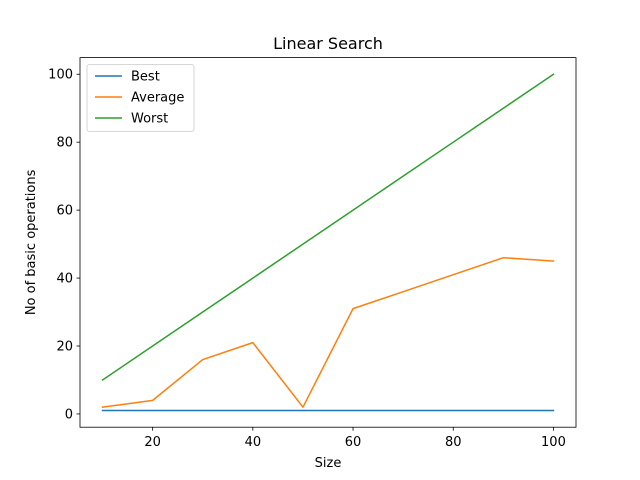  Describe the element at coordinates (64, 347) in the screenshot. I see `y-tick-label: 20` at that location.